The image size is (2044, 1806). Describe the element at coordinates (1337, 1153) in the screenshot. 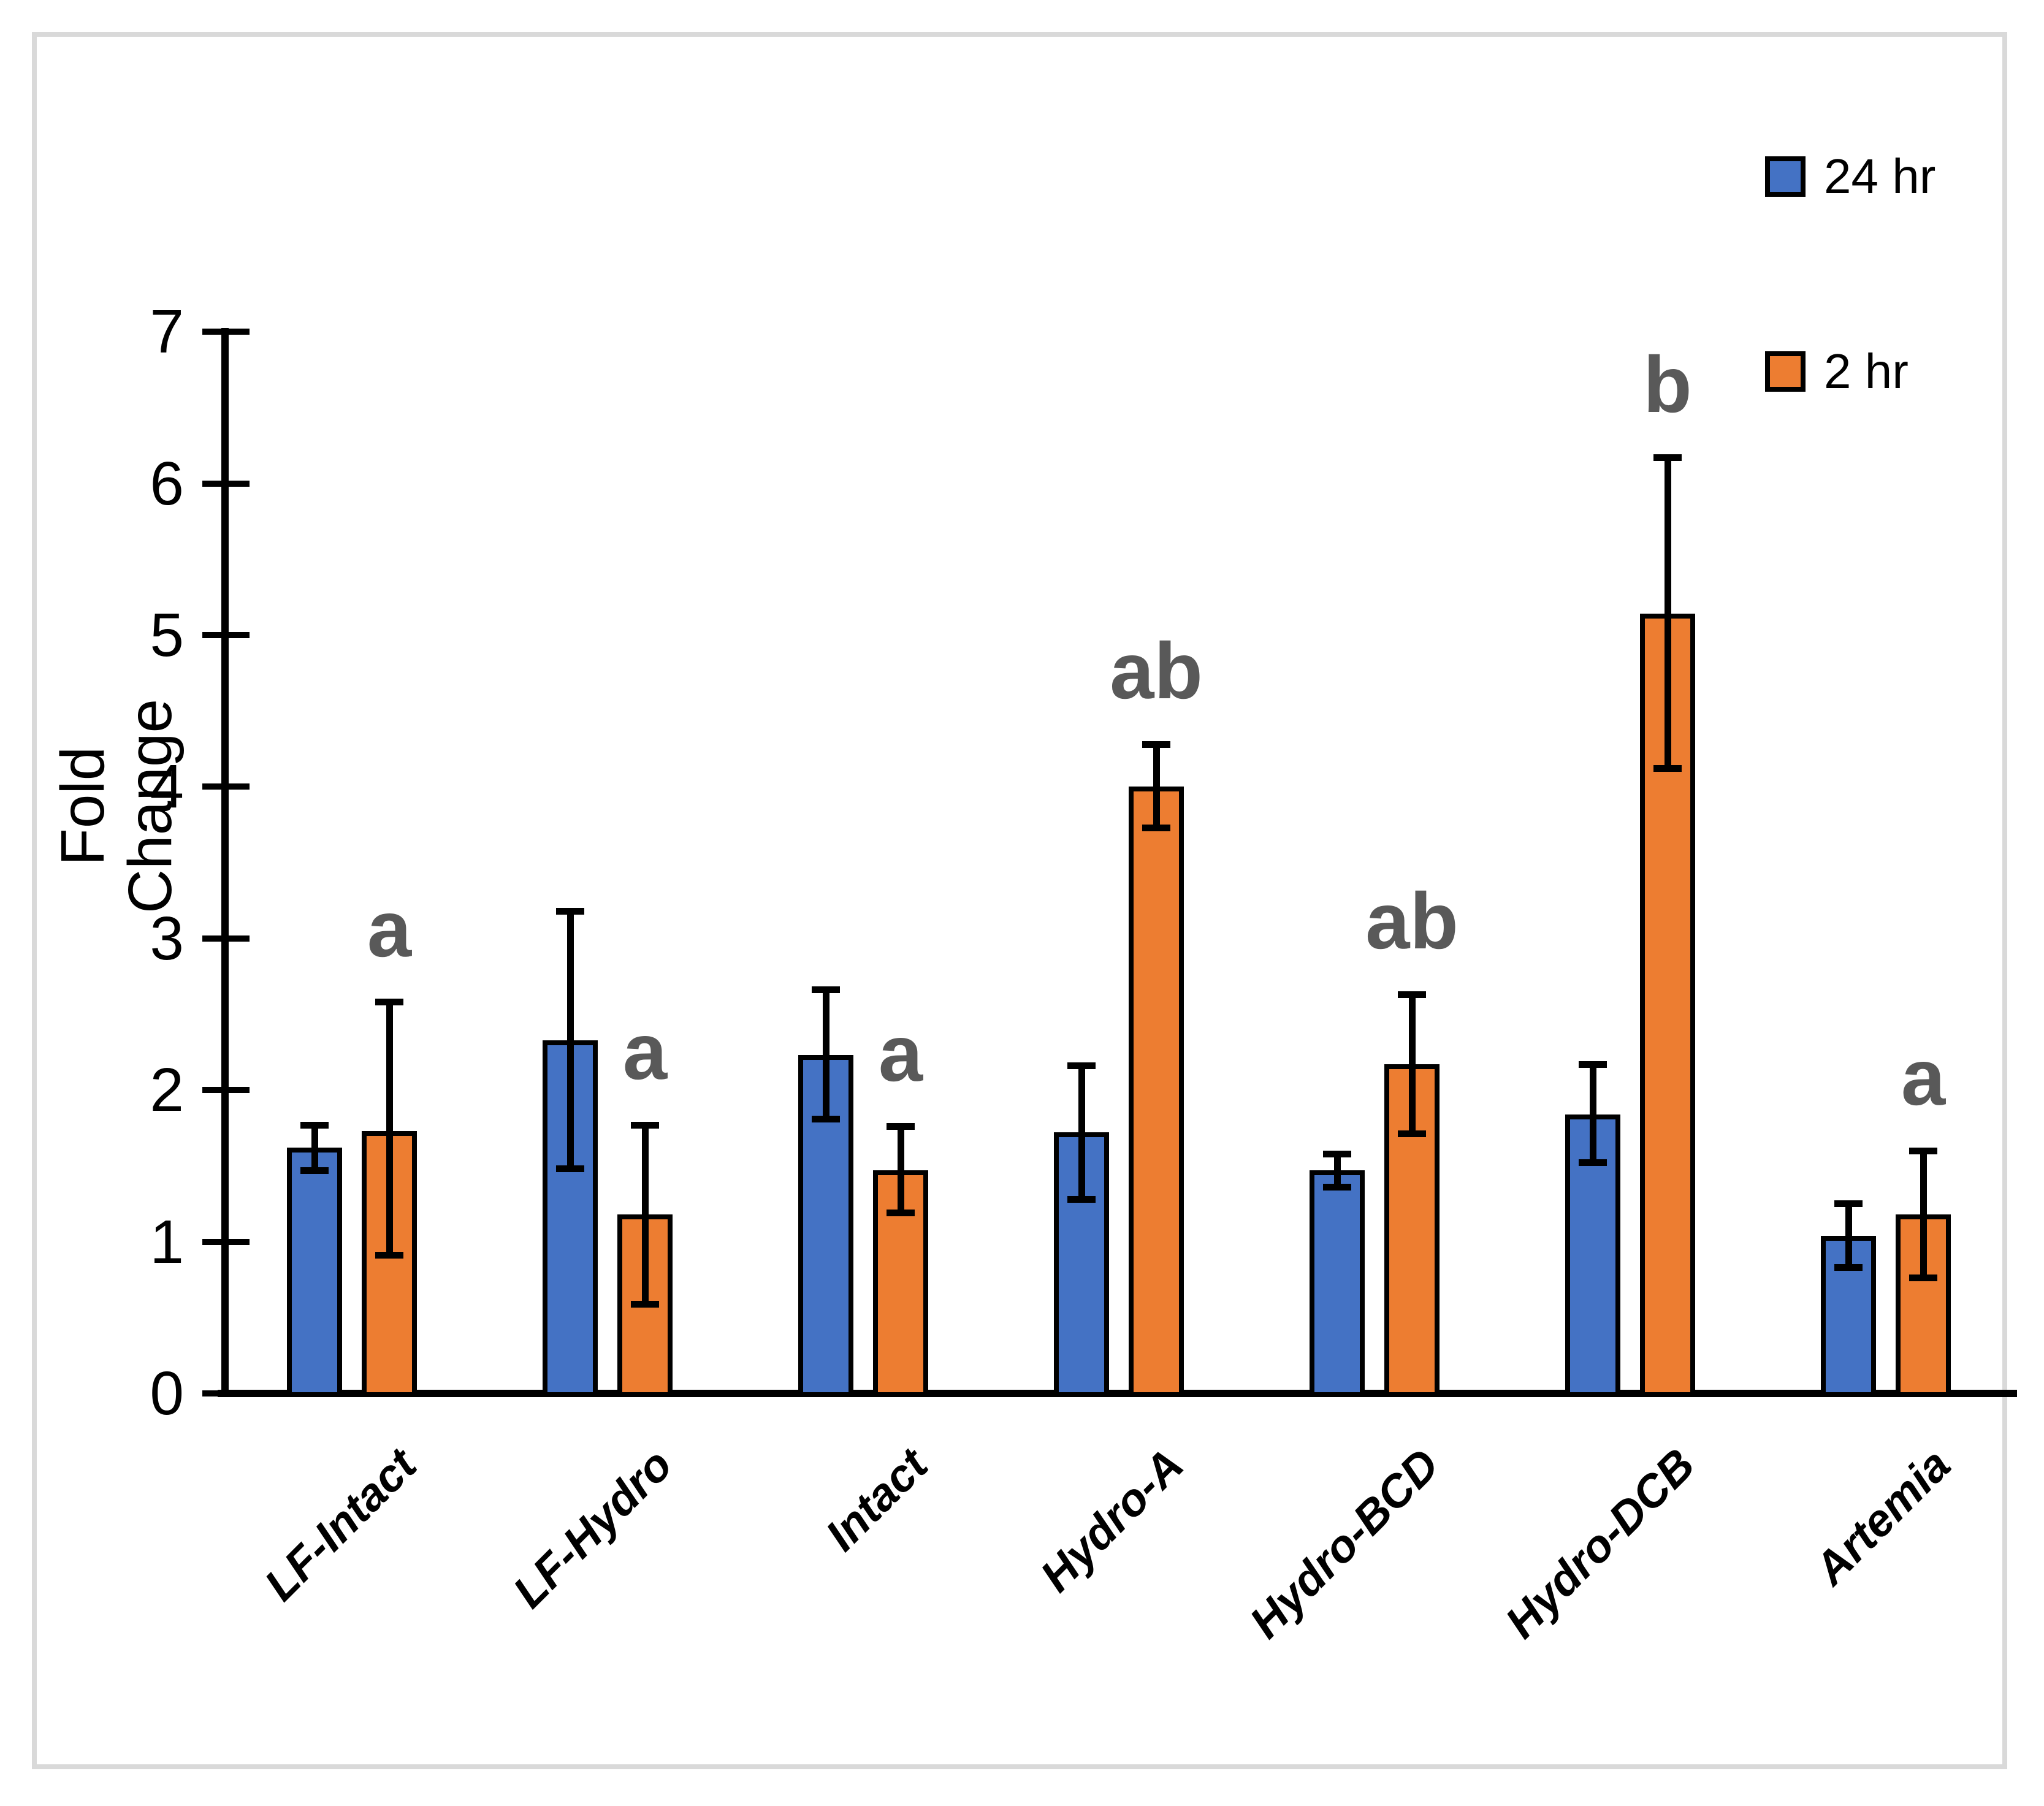

I see `error-cap-top-24-hr-hydro-bcd` at that location.